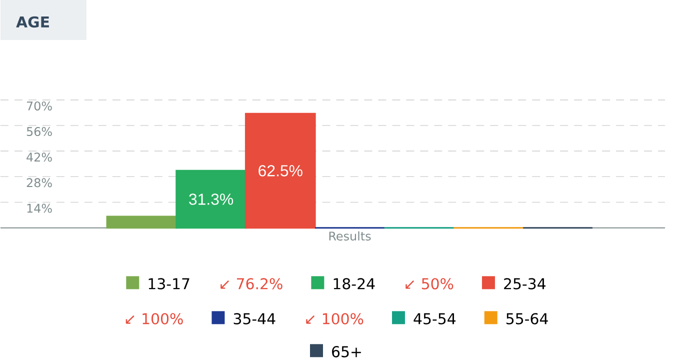 The width and height of the screenshot is (675, 361). I want to click on legend-label: 45-54, so click(435, 319).